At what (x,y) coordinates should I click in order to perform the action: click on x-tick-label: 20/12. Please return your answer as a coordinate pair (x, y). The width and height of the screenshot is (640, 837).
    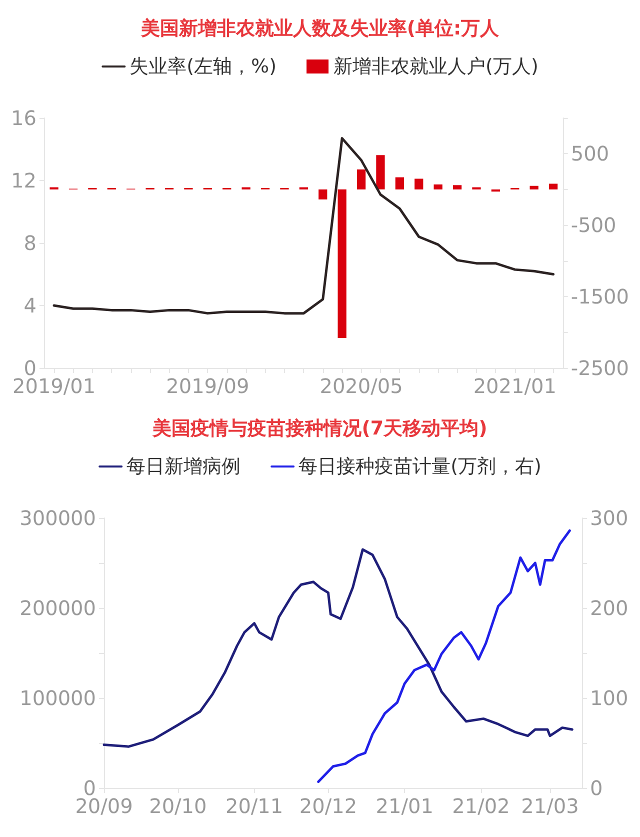
    Looking at the image, I should click on (328, 806).